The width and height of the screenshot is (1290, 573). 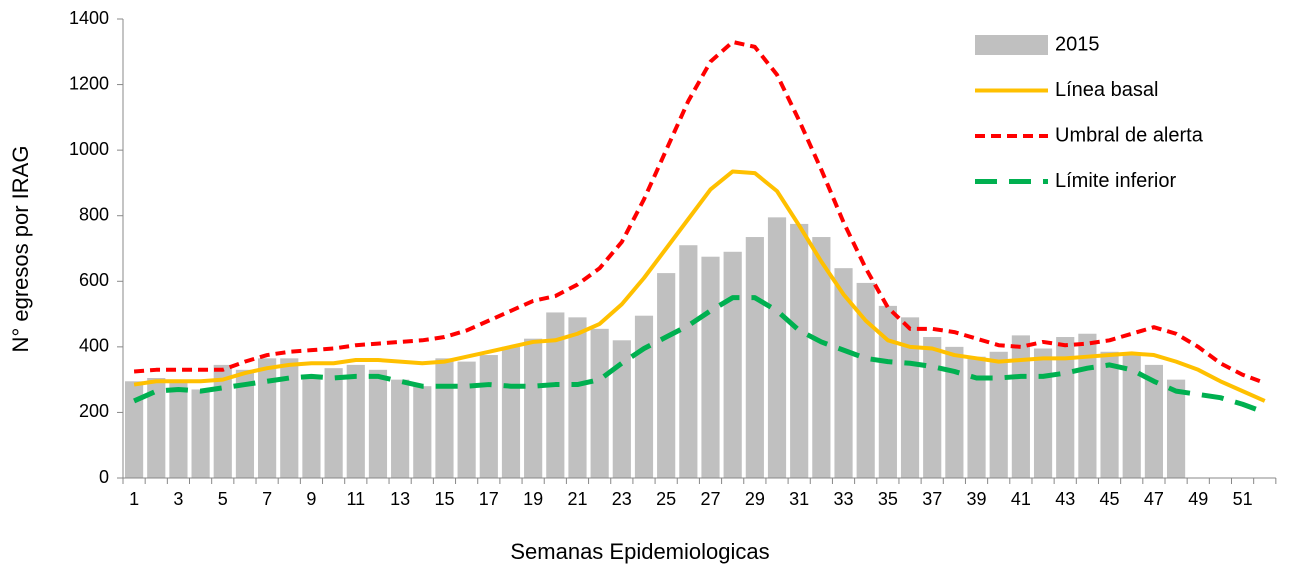 What do you see at coordinates (94, 346) in the screenshot?
I see `y-tick-label: 400` at bounding box center [94, 346].